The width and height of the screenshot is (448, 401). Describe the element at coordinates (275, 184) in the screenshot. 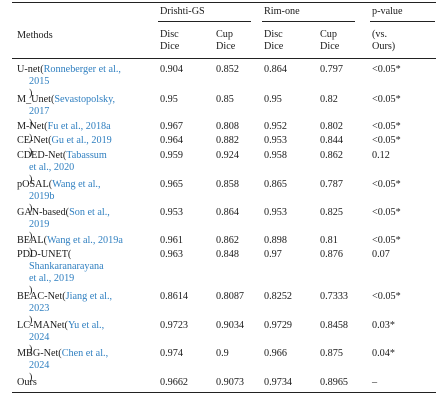

I see `disc-dice-rimone-cell: 0.865` at that location.